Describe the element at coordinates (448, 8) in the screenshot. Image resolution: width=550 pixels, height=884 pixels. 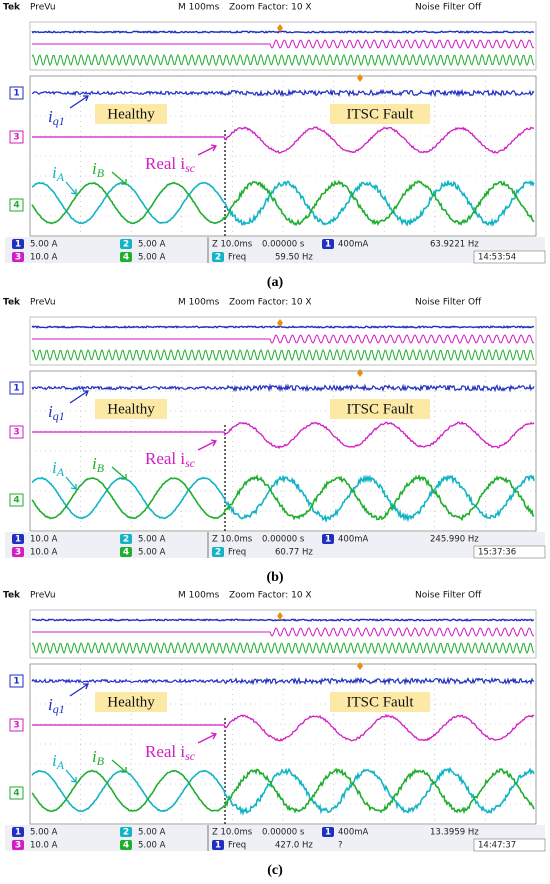
I see `noise-filter: Noise Filter Off` at that location.